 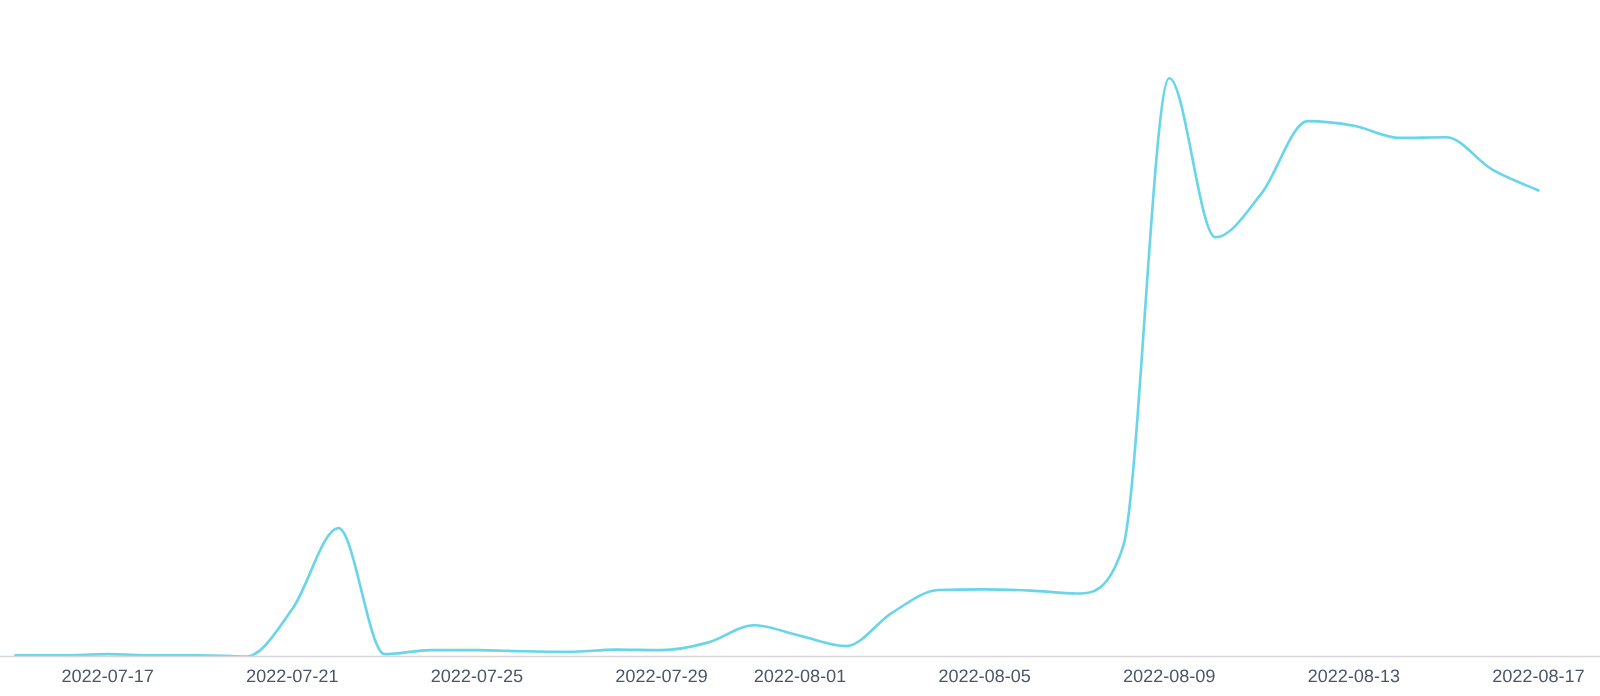 What do you see at coordinates (661, 676) in the screenshot?
I see `x-tick-label: 2022-07-29` at bounding box center [661, 676].